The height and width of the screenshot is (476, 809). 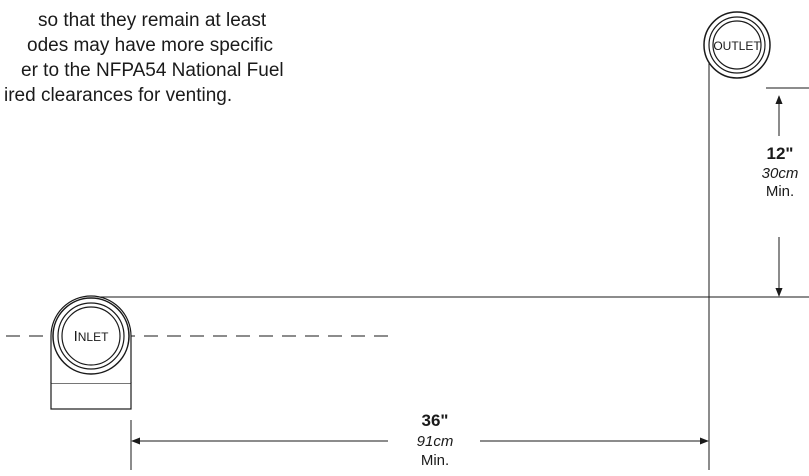 I want to click on inlet-pipe-inner-ring, so click(x=91, y=336).